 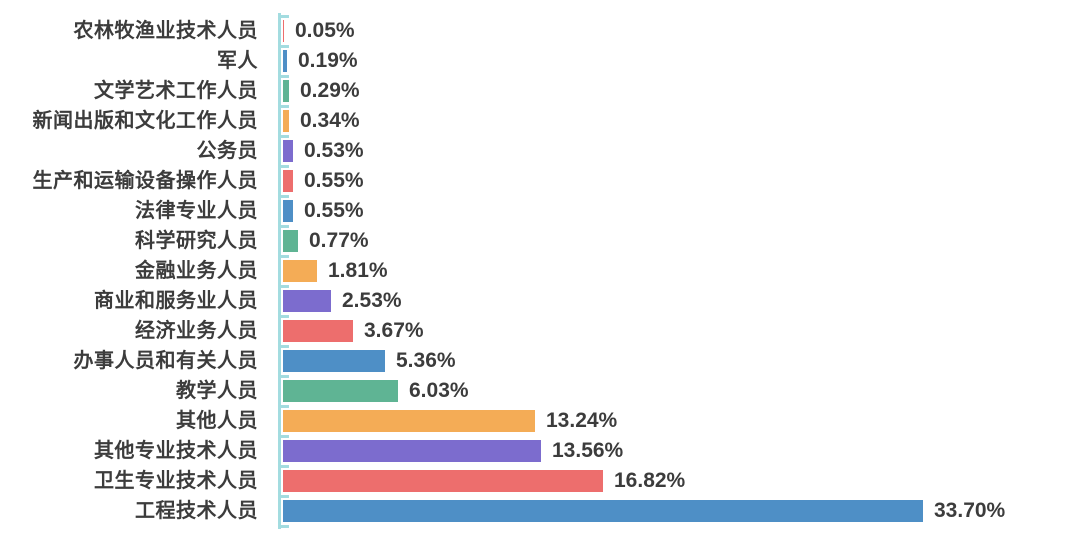 I want to click on category-label: 其他人员, so click(x=217, y=421).